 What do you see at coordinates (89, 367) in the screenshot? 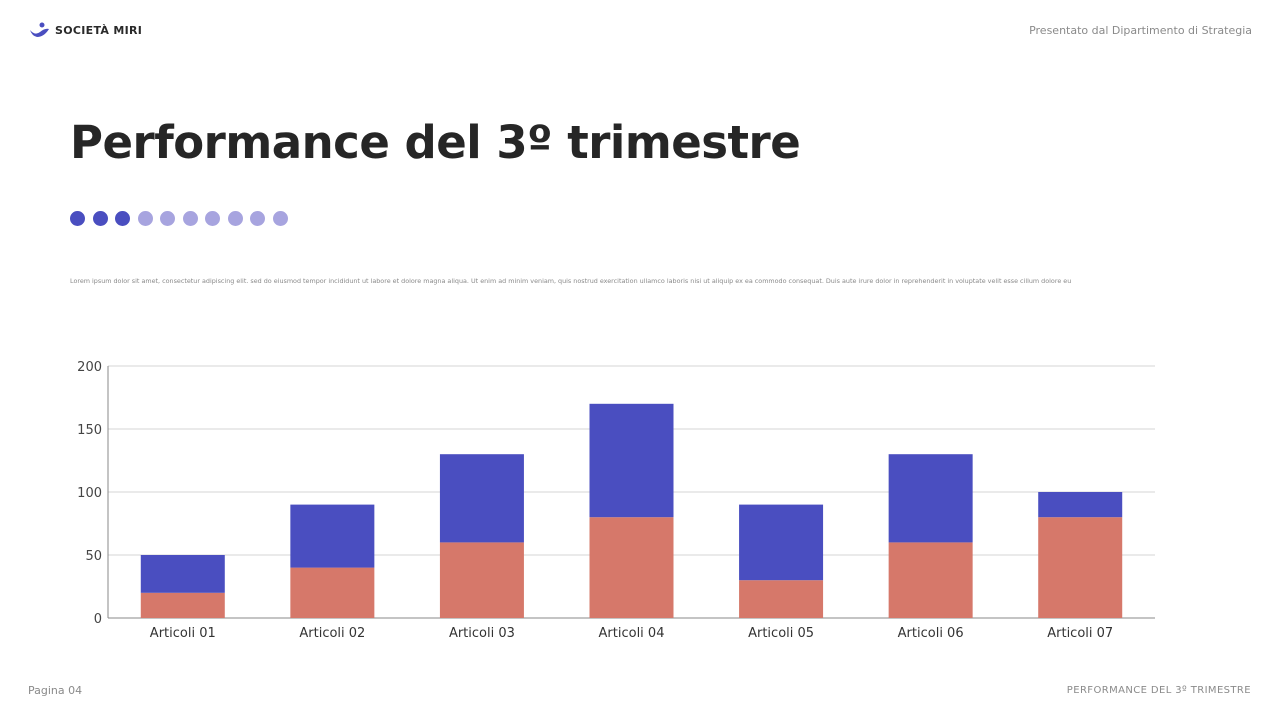
I see `y-tick-label: 200` at bounding box center [89, 367].